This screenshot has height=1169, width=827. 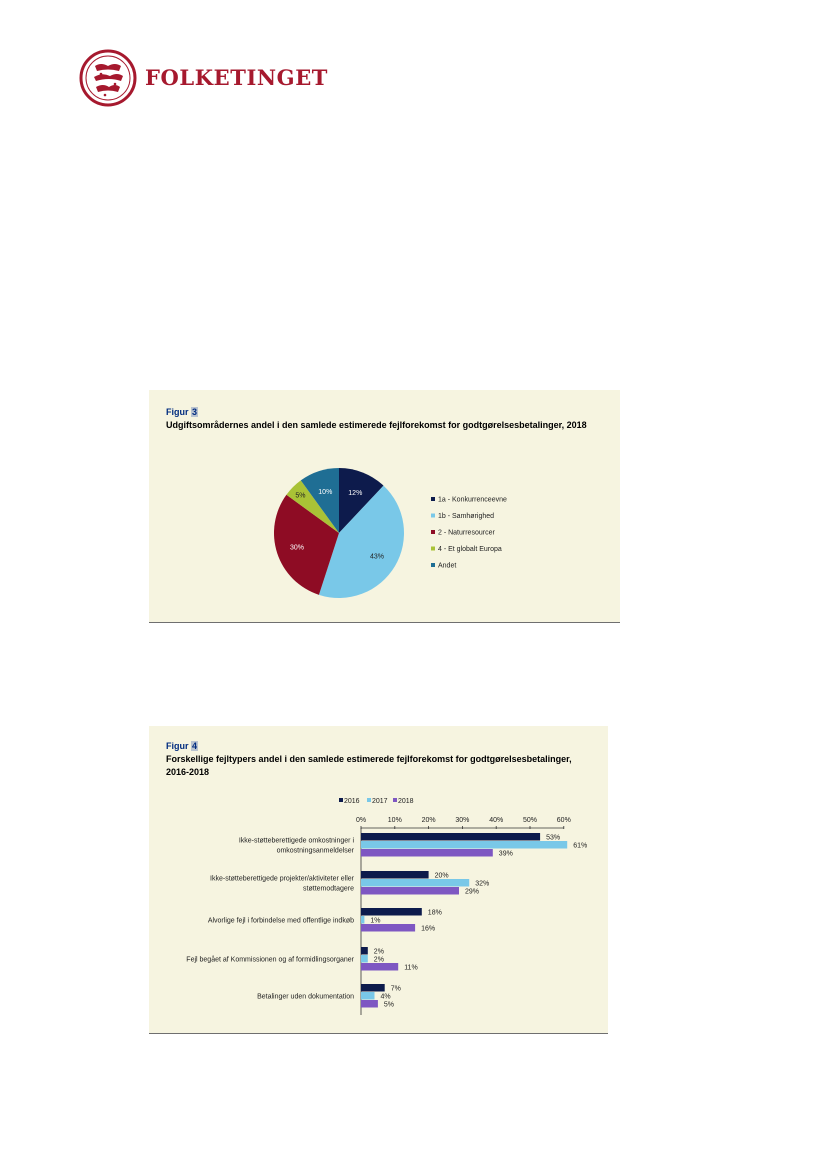 What do you see at coordinates (564, 820) in the screenshot?
I see `x-tick-label: 60%` at bounding box center [564, 820].